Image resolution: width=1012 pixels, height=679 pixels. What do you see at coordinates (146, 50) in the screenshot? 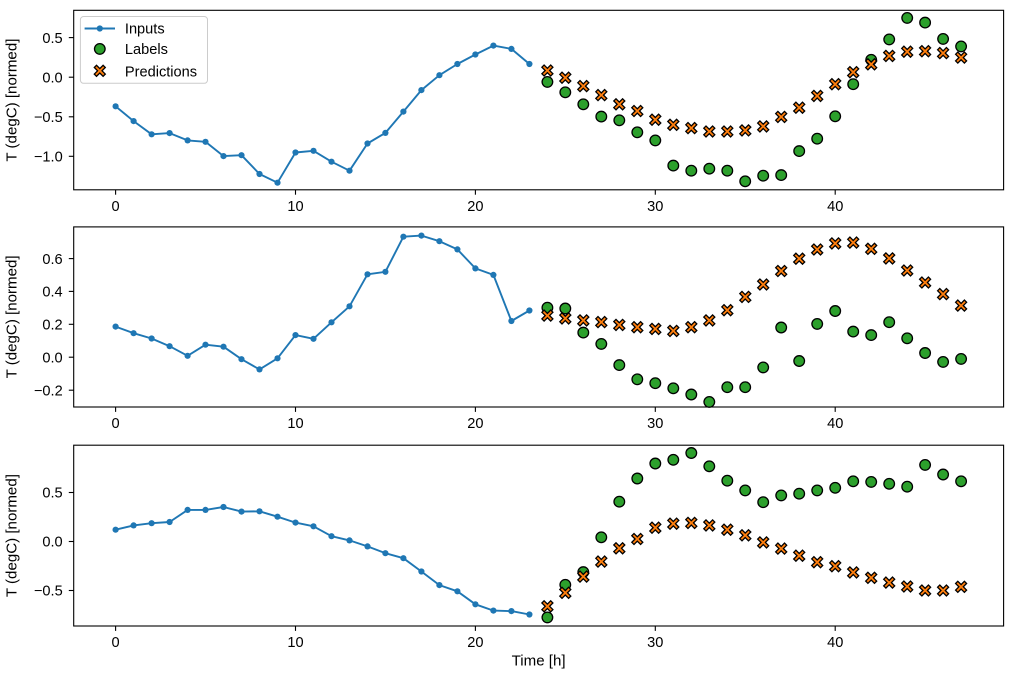
I see `svg-text: Labels` at bounding box center [146, 50].